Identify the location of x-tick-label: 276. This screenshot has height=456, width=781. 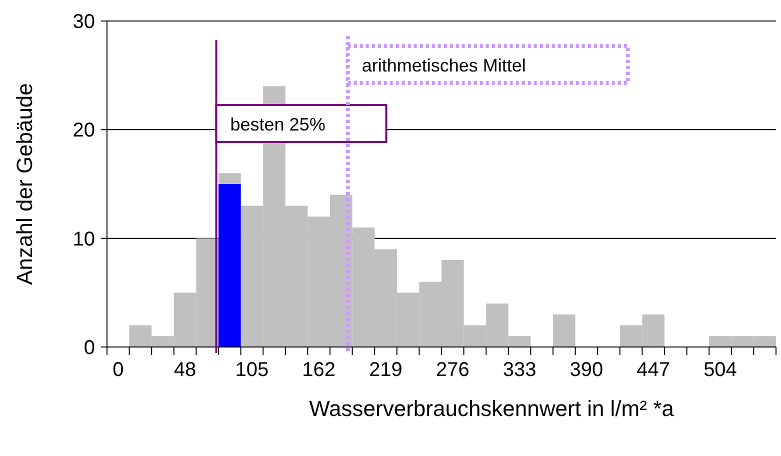
(453, 370).